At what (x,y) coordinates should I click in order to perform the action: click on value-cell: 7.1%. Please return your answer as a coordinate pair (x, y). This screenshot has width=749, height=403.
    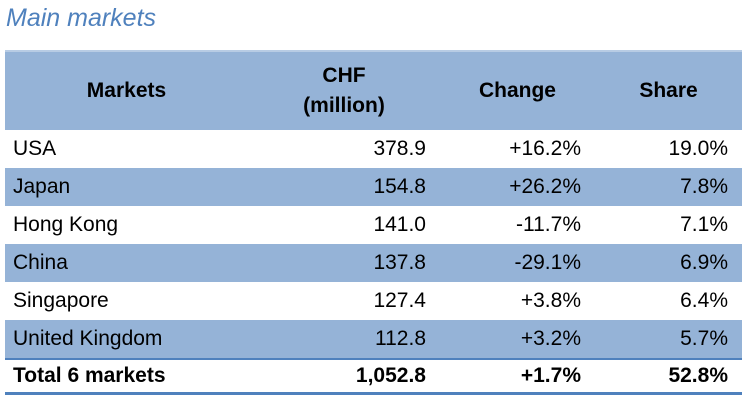
    Looking at the image, I should click on (704, 224).